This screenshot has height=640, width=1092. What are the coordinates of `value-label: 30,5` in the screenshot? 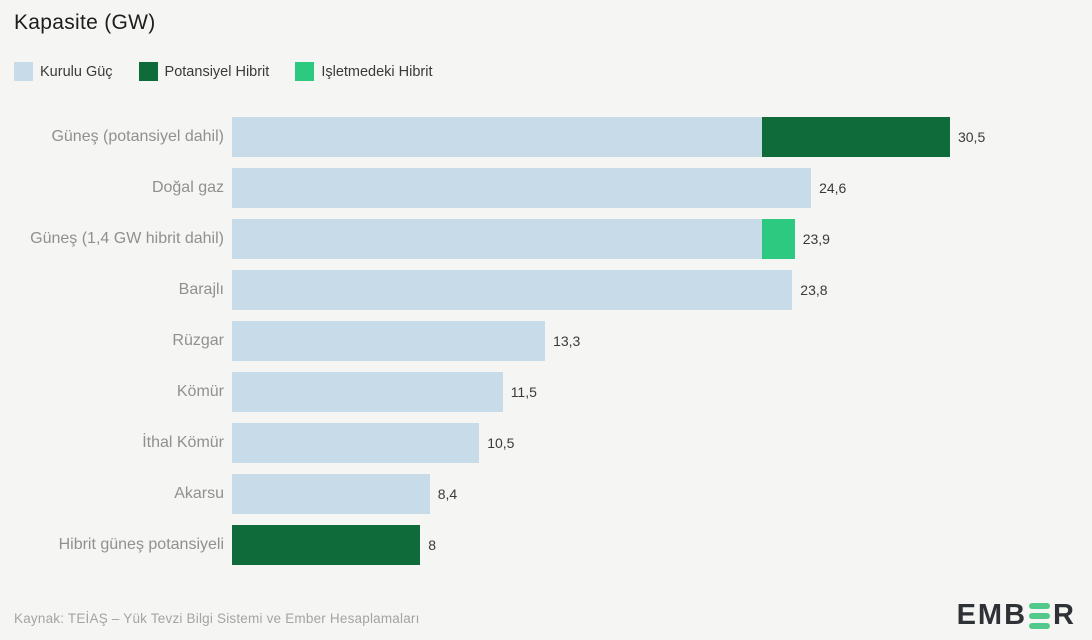 It's located at (971, 137).